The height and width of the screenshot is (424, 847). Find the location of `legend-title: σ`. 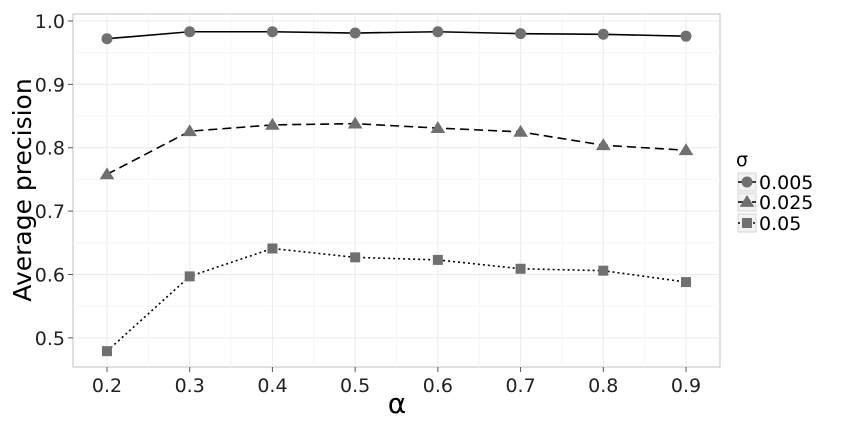

legend-title: σ is located at coordinates (742, 160).